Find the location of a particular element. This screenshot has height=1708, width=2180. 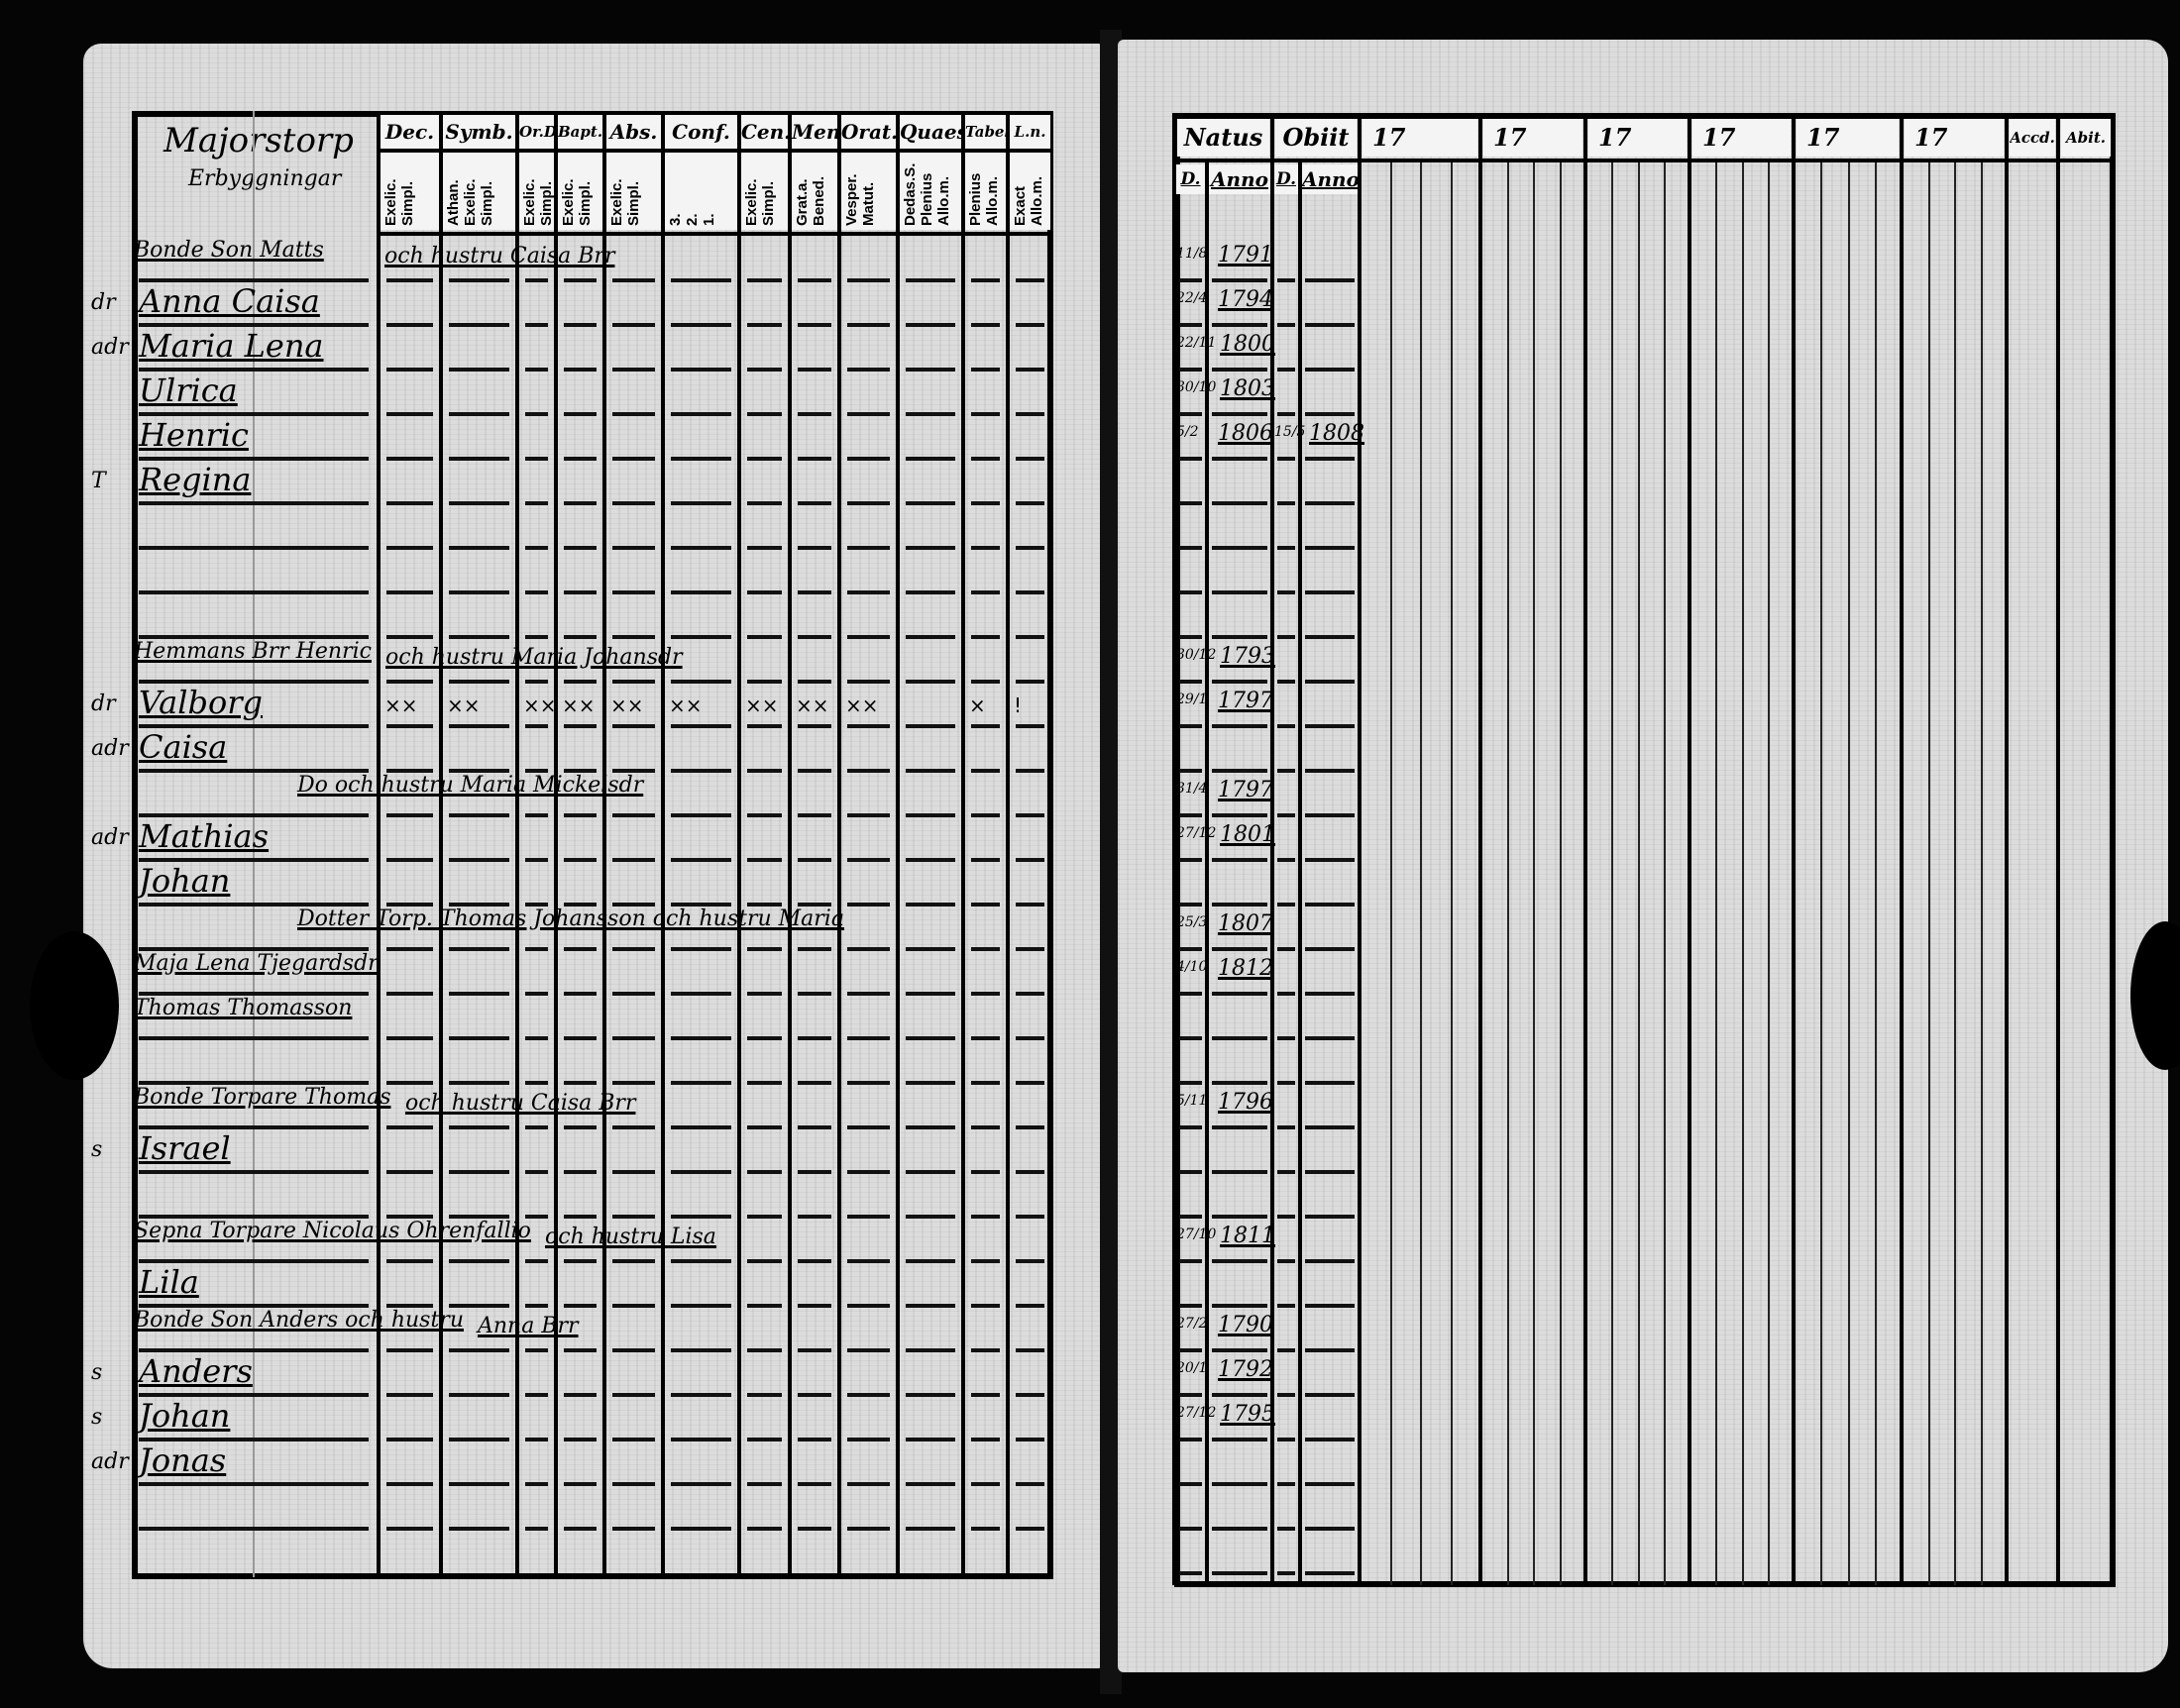

birth-year: 1795 is located at coordinates (1247, 1414).